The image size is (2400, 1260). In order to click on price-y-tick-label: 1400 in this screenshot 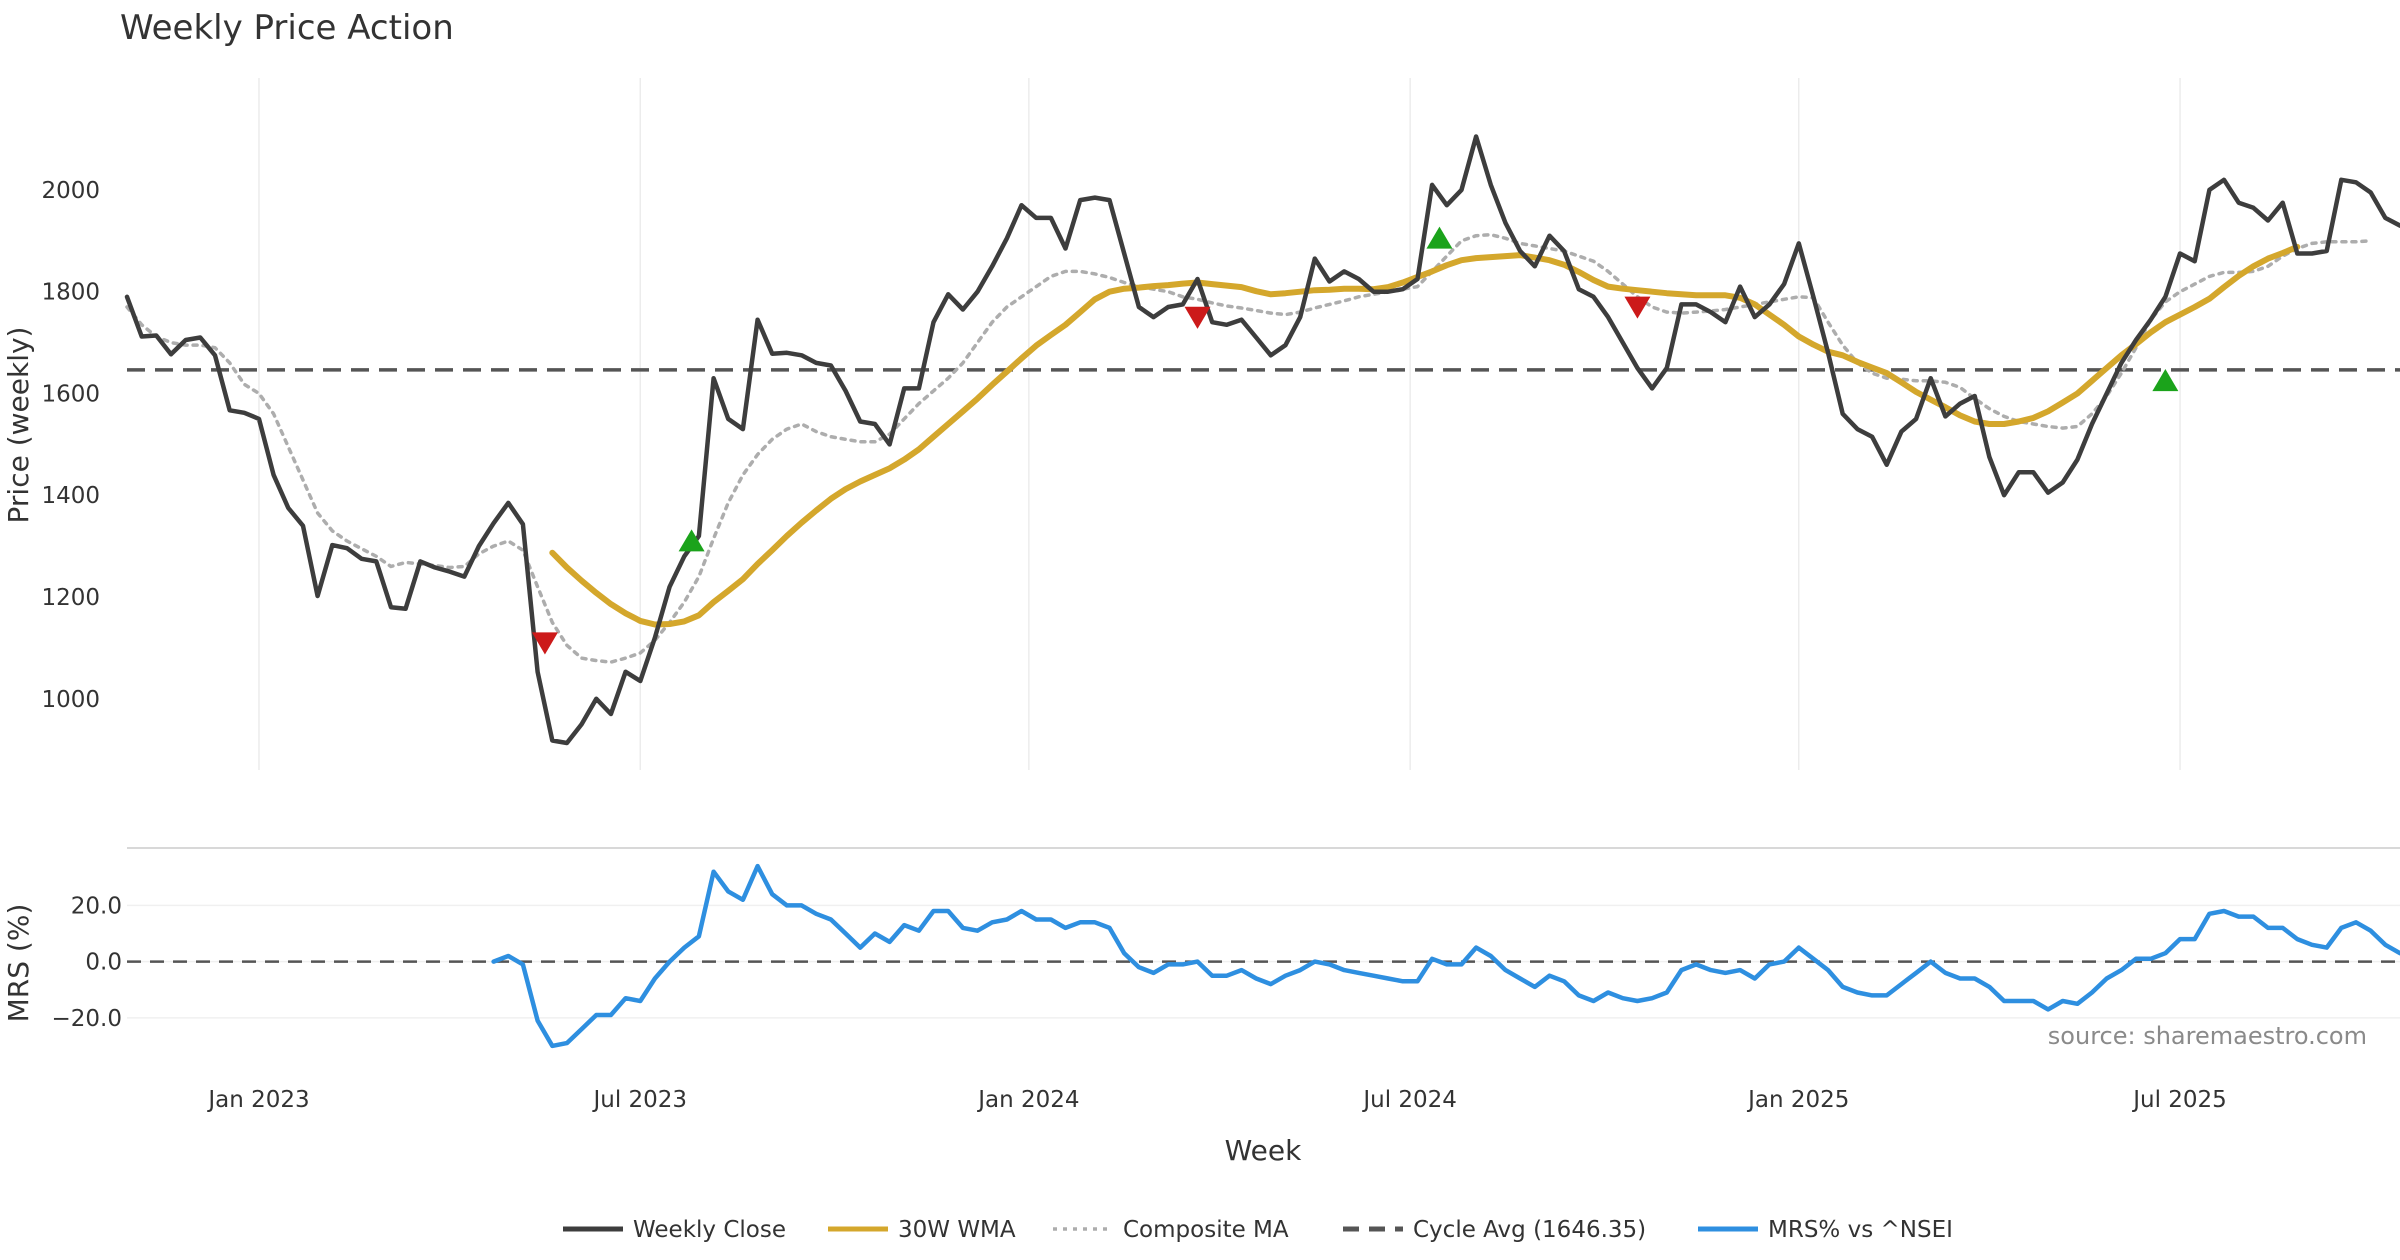, I will do `click(70, 496)`.